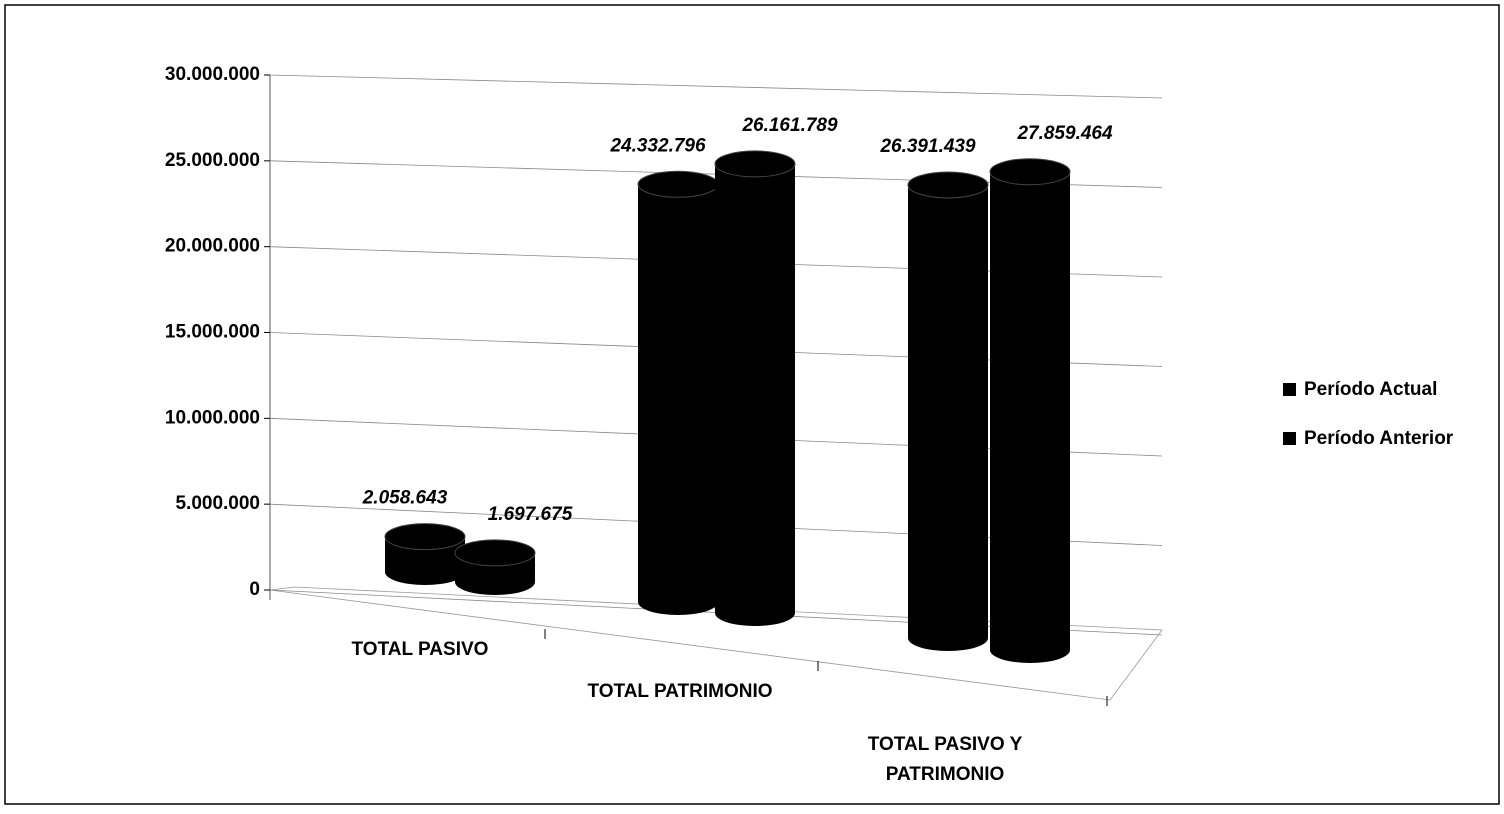 Image resolution: width=1504 pixels, height=814 pixels. Describe the element at coordinates (1064, 133) in the screenshot. I see `value-label: 27.859.464` at that location.